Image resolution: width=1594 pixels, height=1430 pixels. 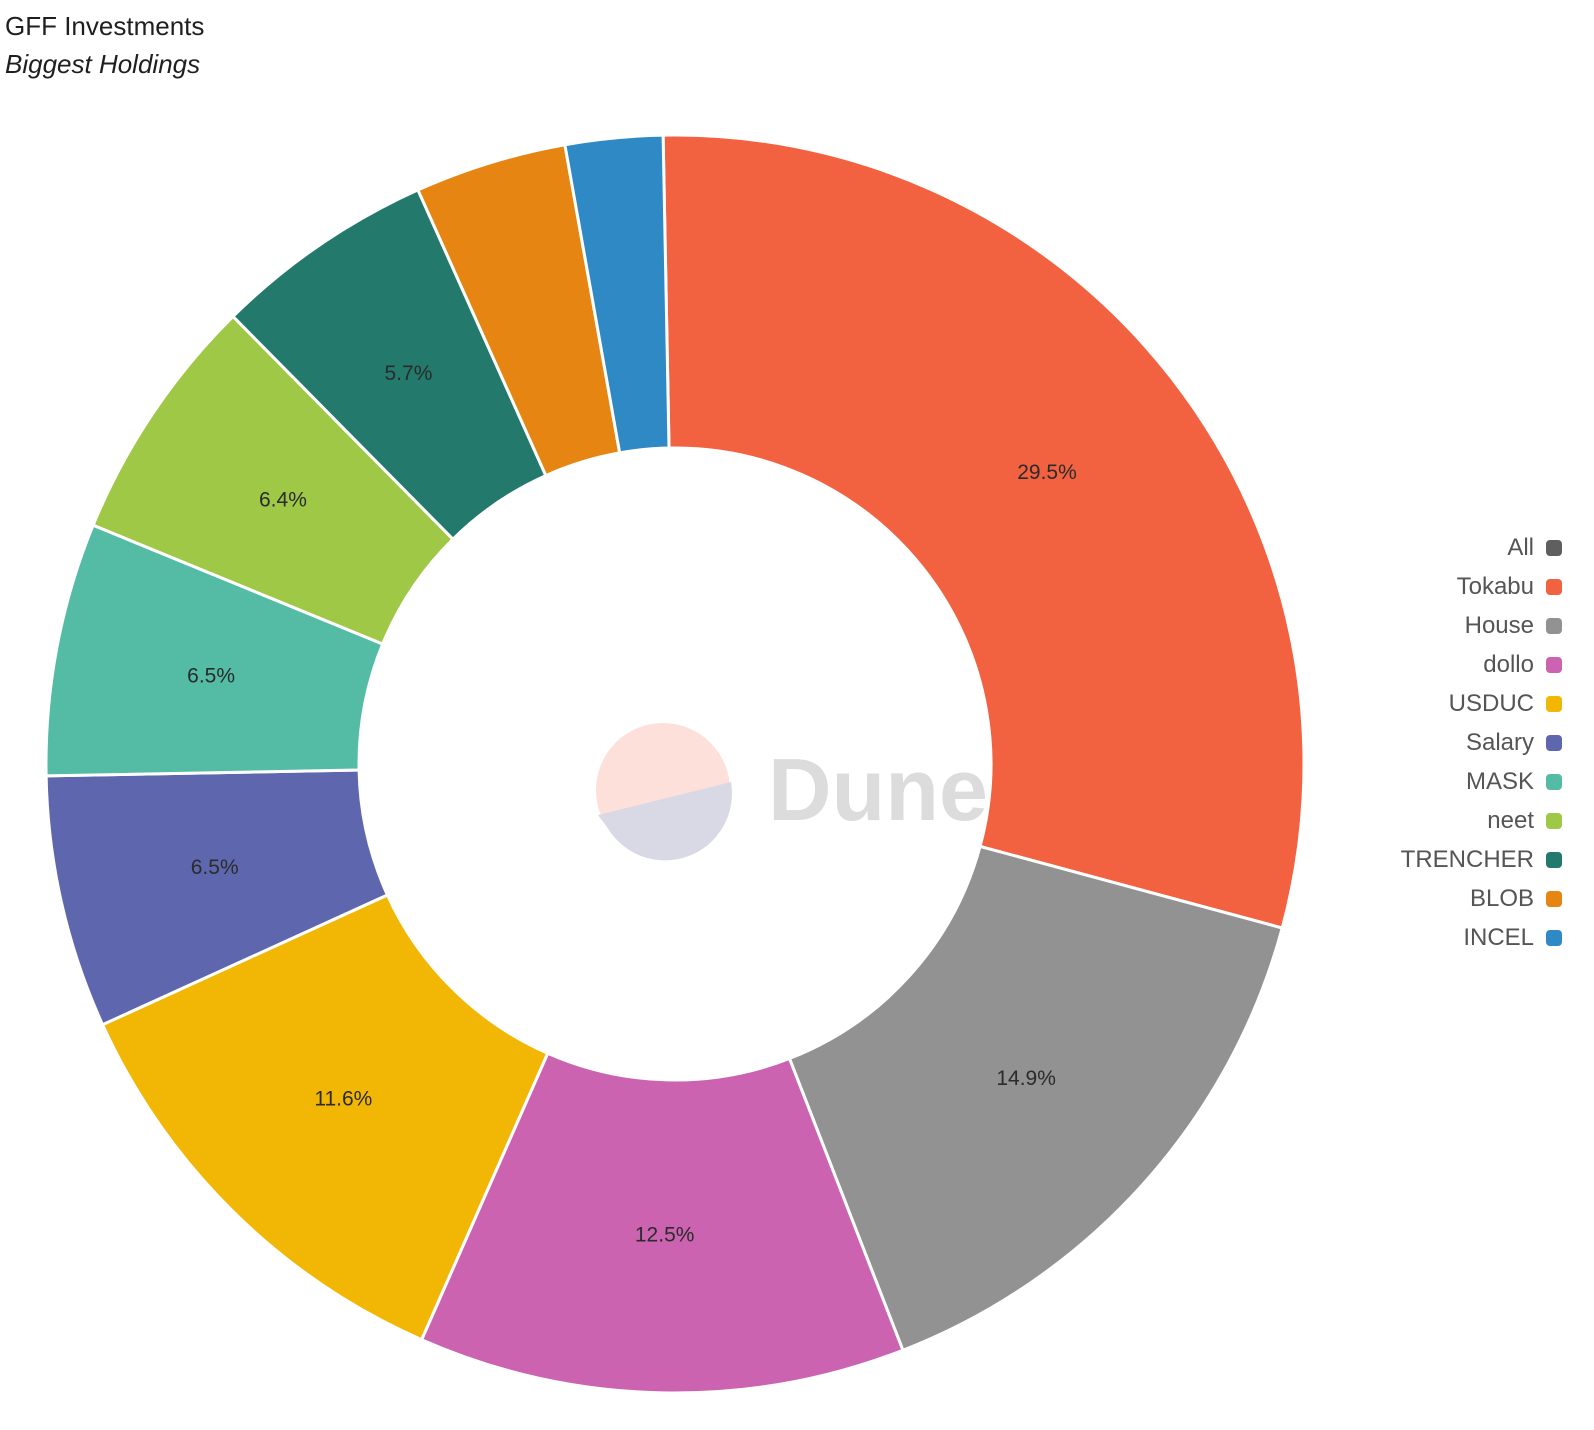 I want to click on slice-incel, so click(x=617, y=294).